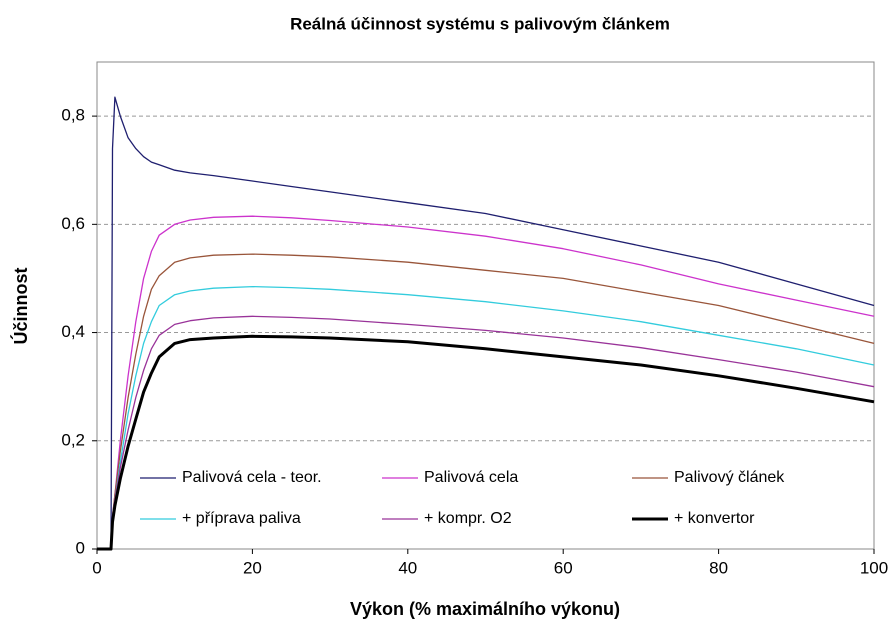 The image size is (895, 632). What do you see at coordinates (471, 477) in the screenshot?
I see `legend-label: Palivová cela` at bounding box center [471, 477].